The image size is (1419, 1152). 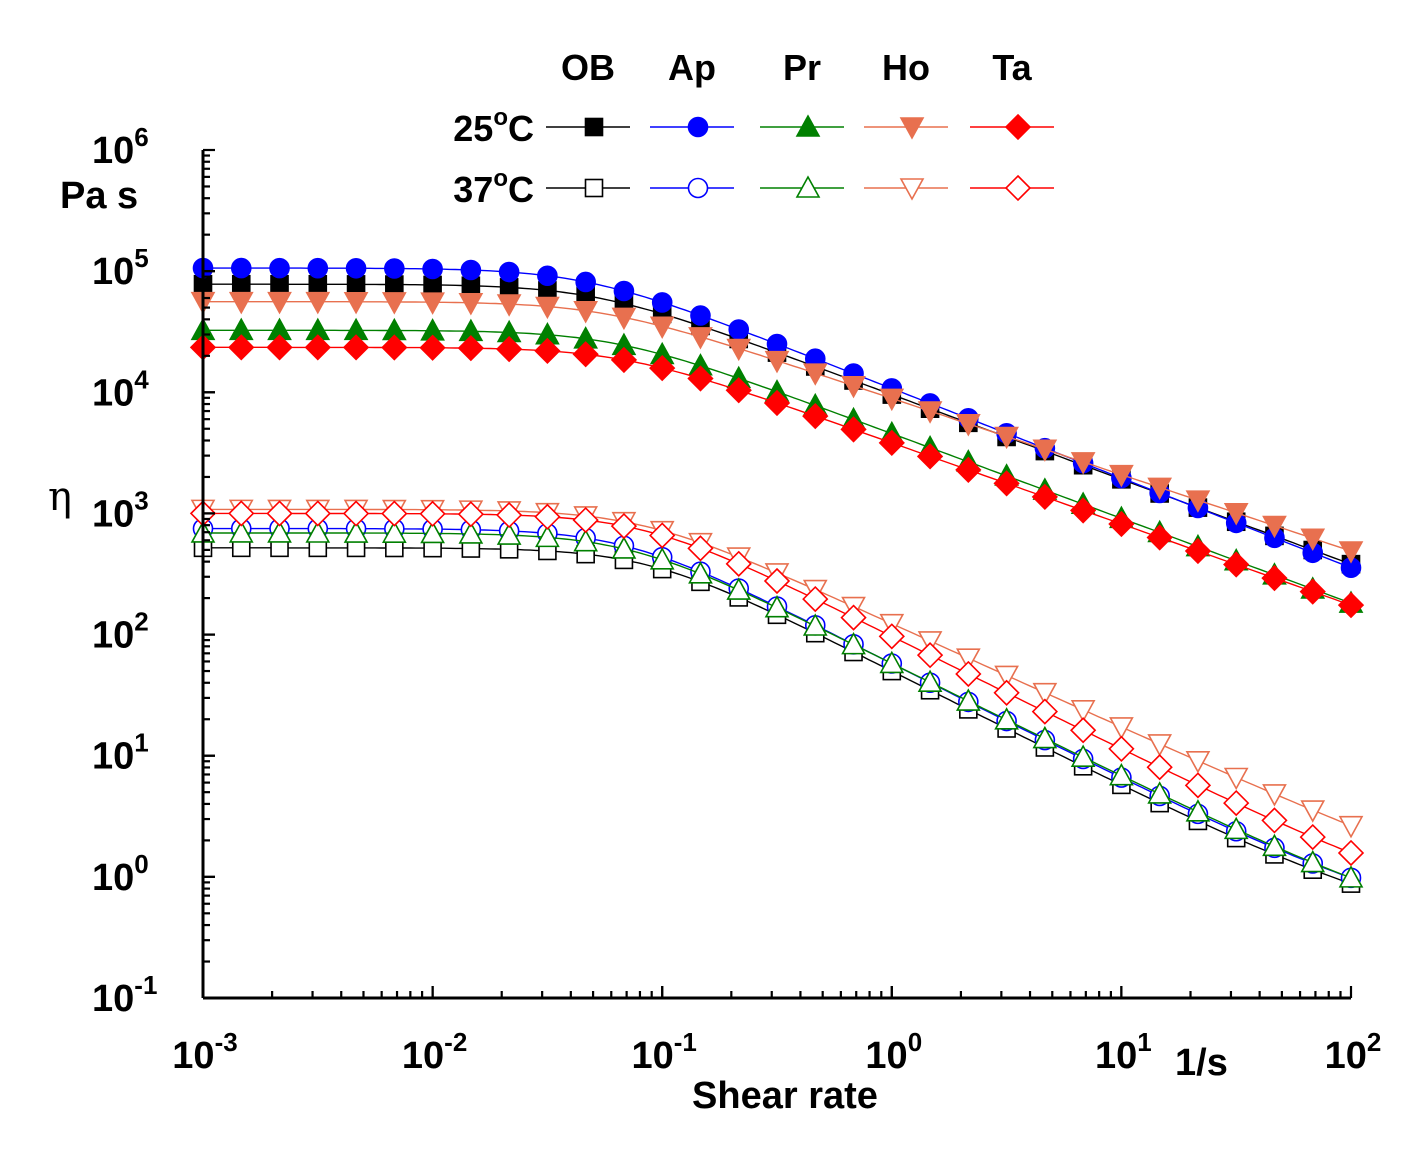 What do you see at coordinates (120, 389) in the screenshot?
I see `y-tick-label: 10⁴` at bounding box center [120, 389].